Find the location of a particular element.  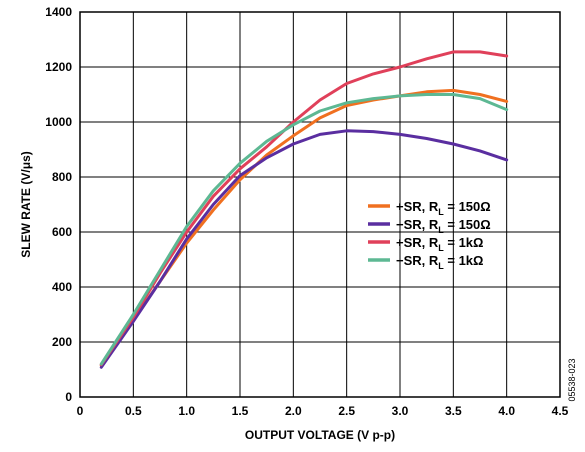

x-tick-label: 2.0 is located at coordinates (293, 411).